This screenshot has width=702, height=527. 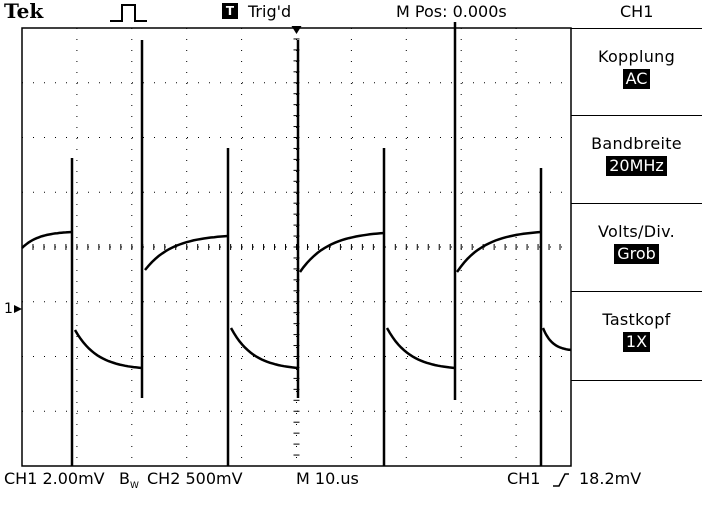 What do you see at coordinates (327, 478) in the screenshot?
I see `time-base-readout: M 10.us` at bounding box center [327, 478].